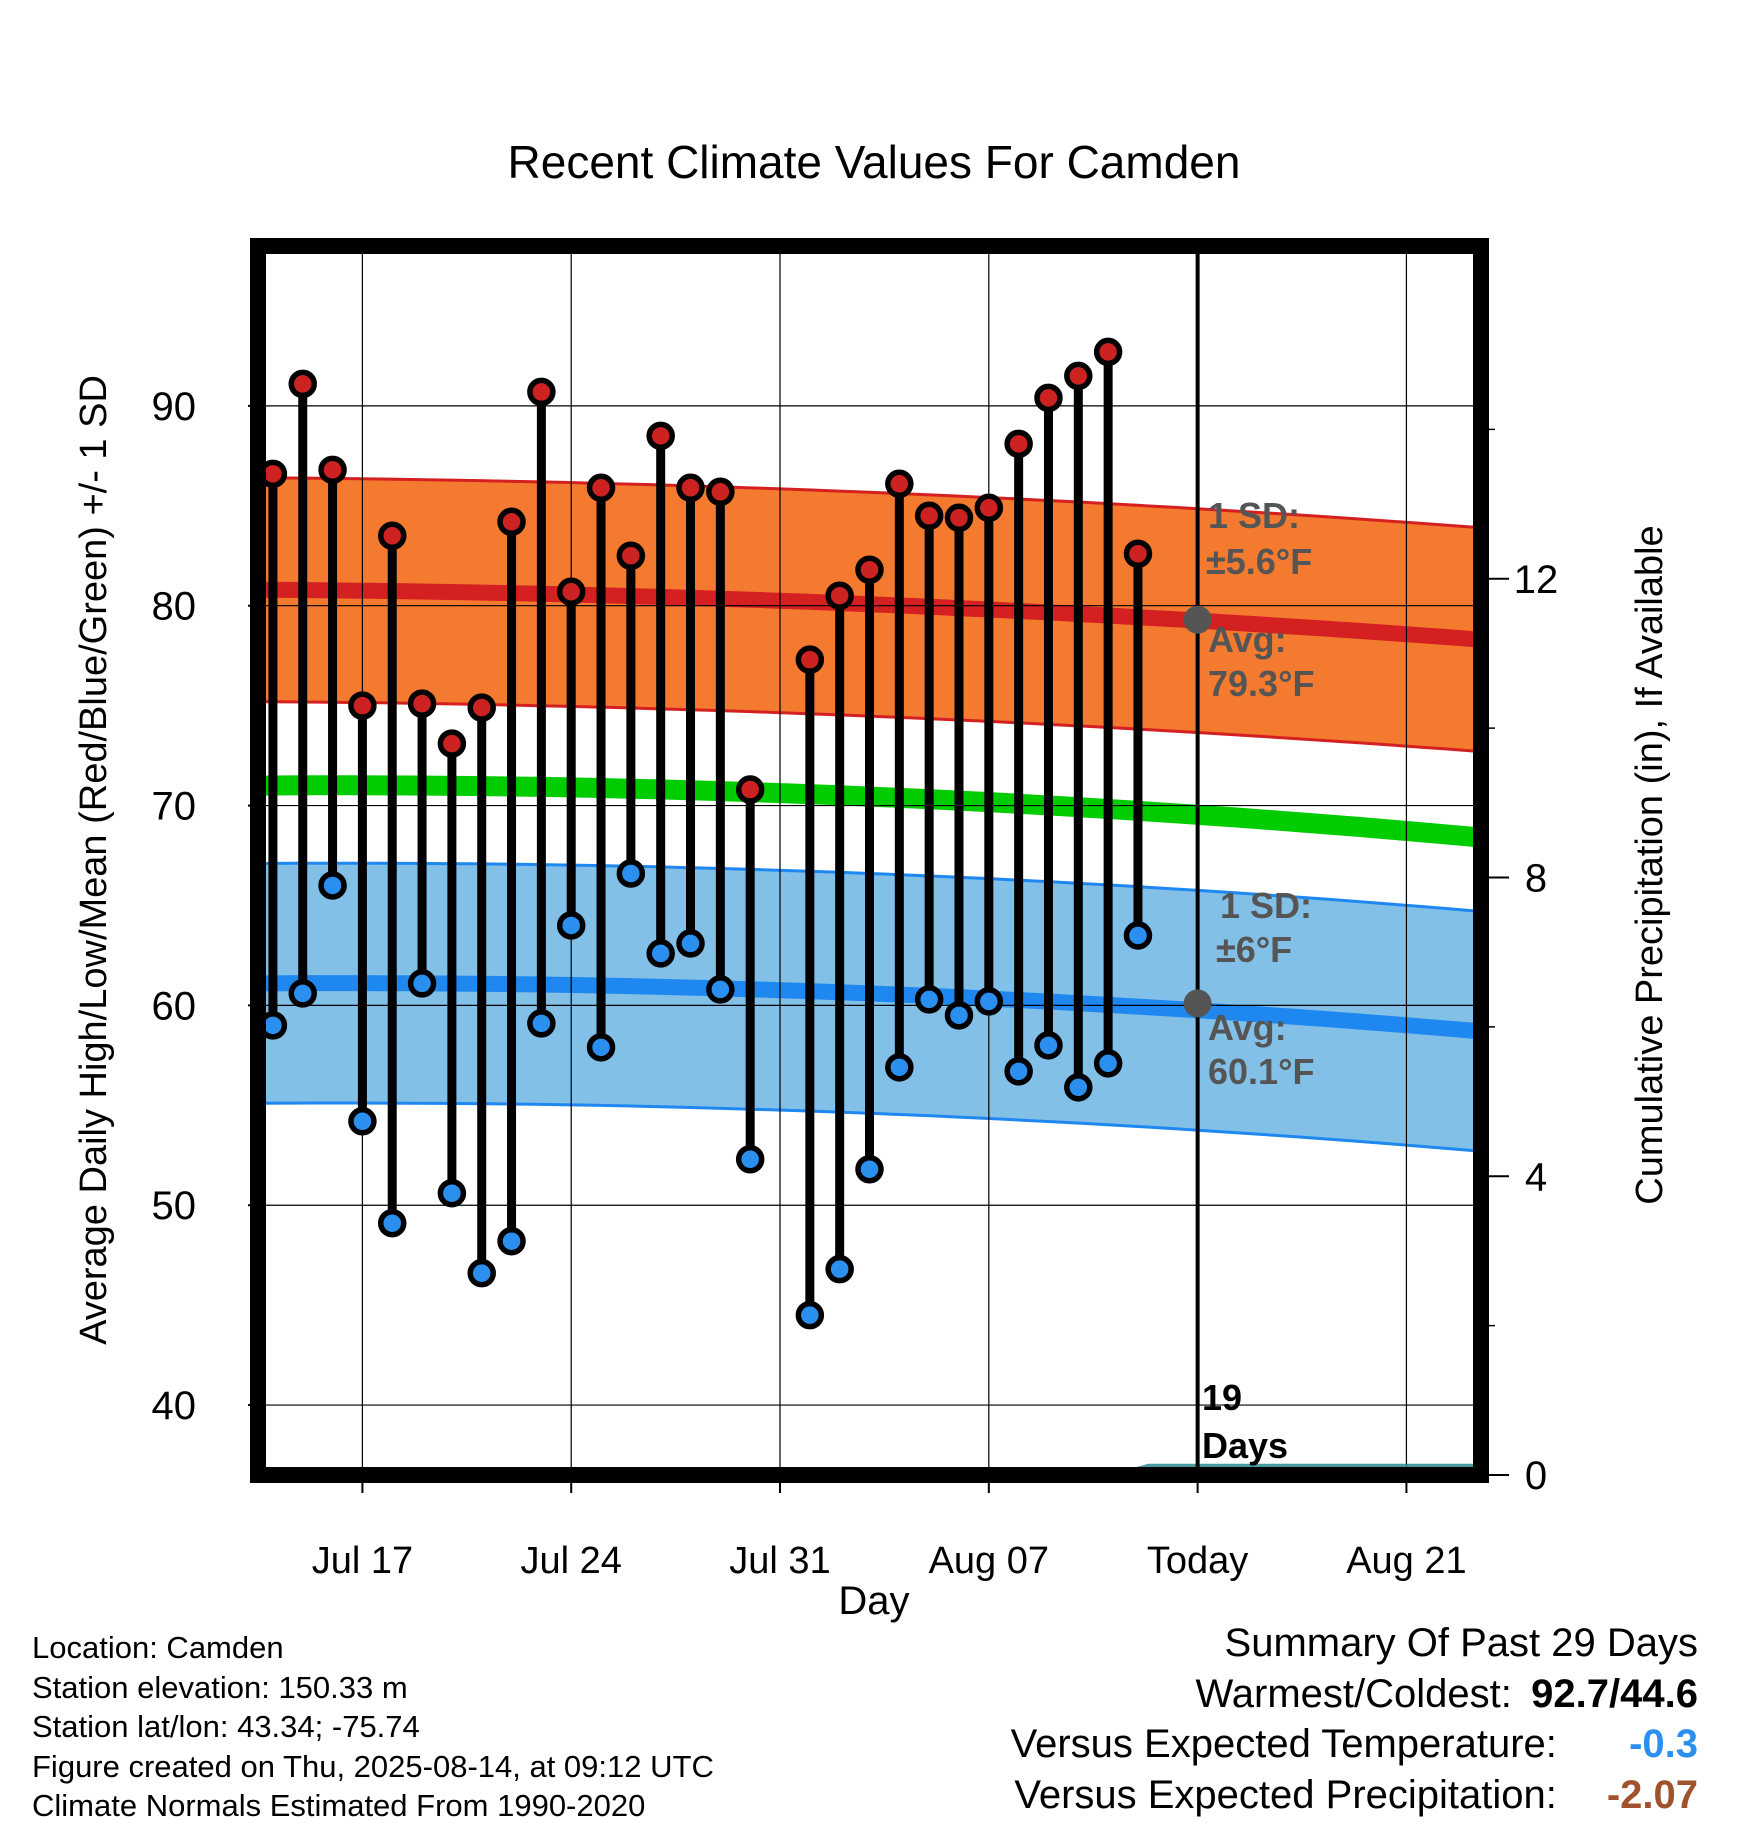  Describe the element at coordinates (1222, 1397) in the screenshot. I see `days-count: 19` at that location.